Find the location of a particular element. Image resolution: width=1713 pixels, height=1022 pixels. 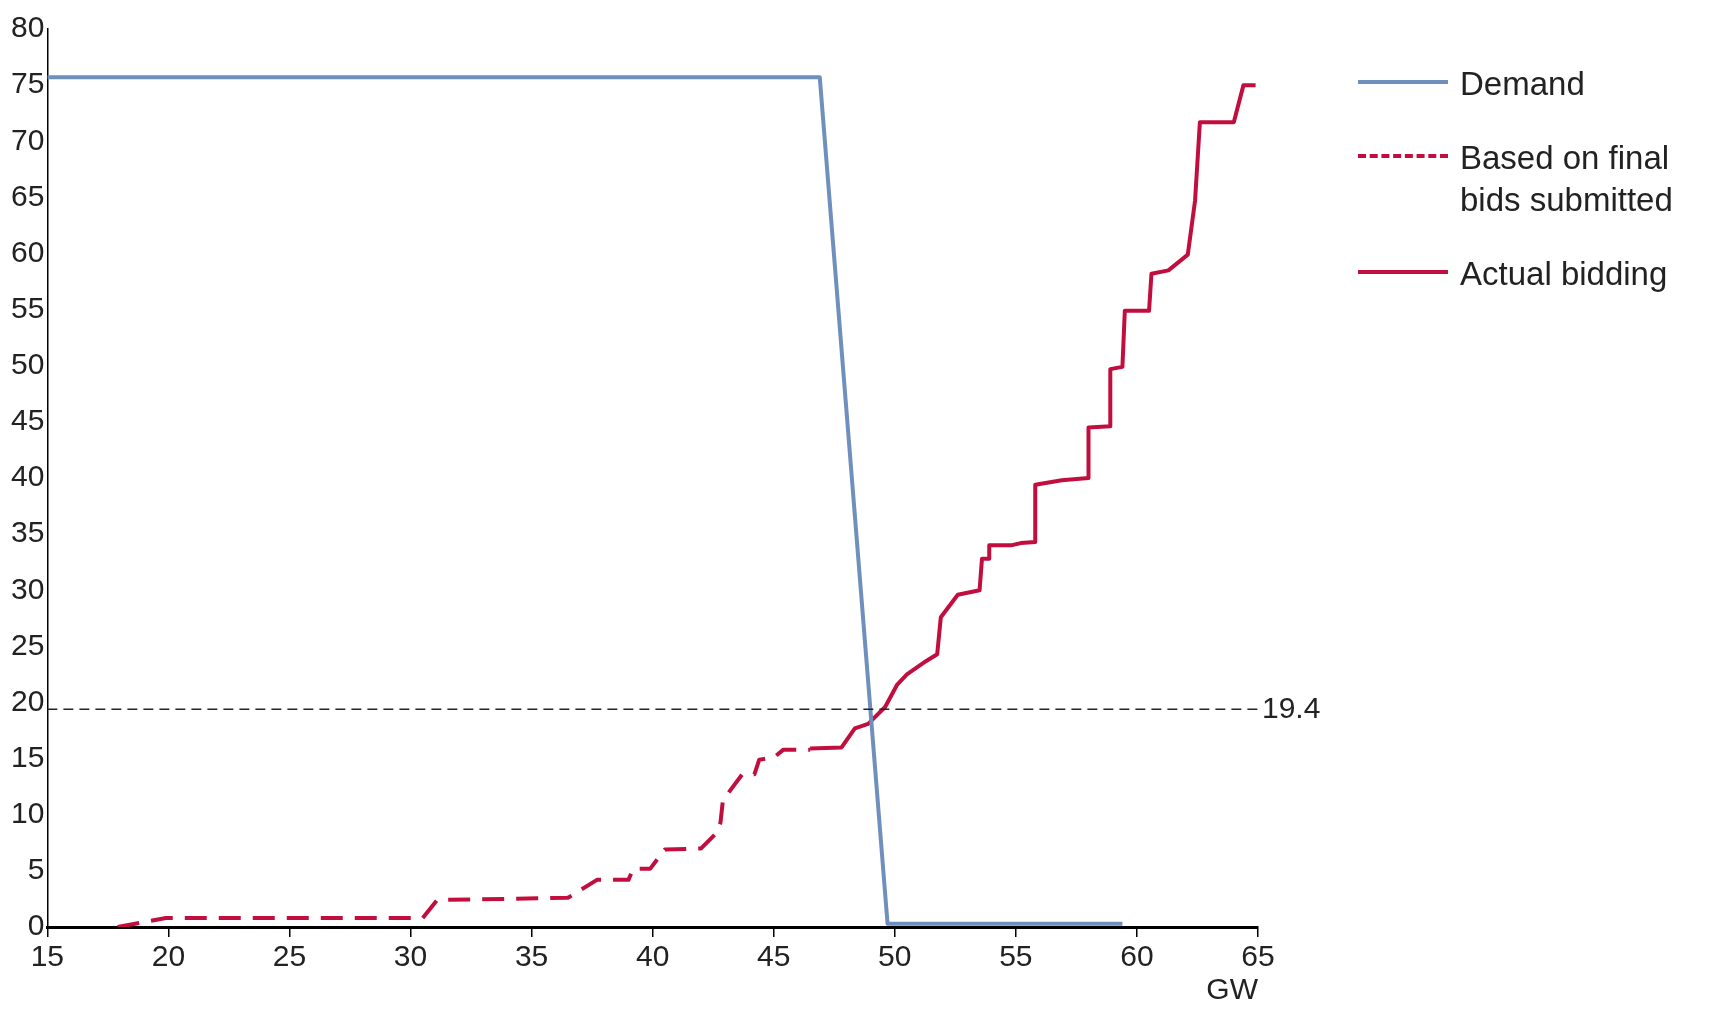

x-tick-label: 45 is located at coordinates (774, 956).